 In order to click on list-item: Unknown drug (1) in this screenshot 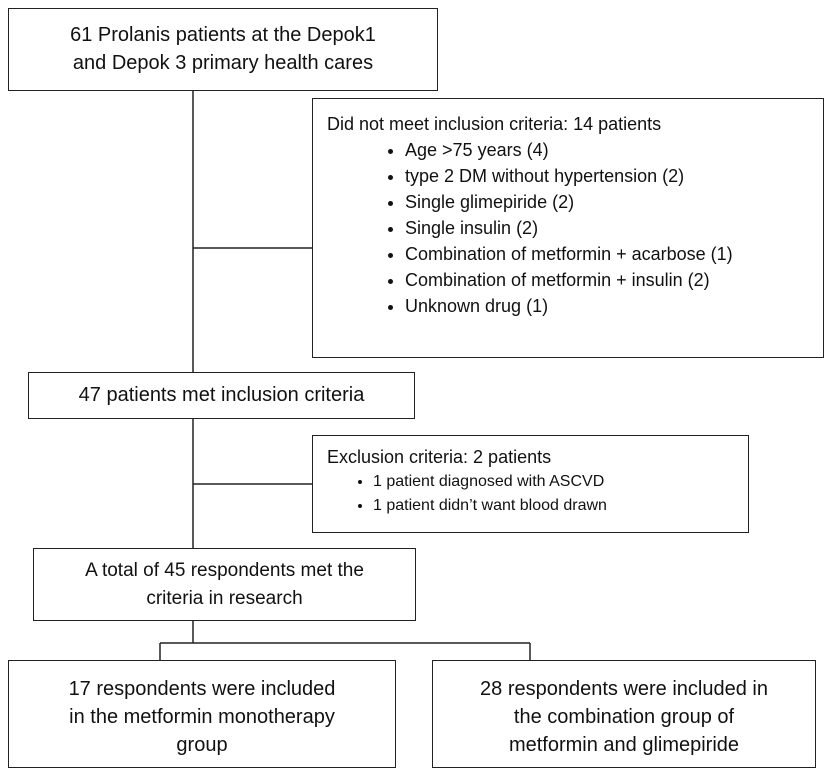, I will do `click(614, 306)`.